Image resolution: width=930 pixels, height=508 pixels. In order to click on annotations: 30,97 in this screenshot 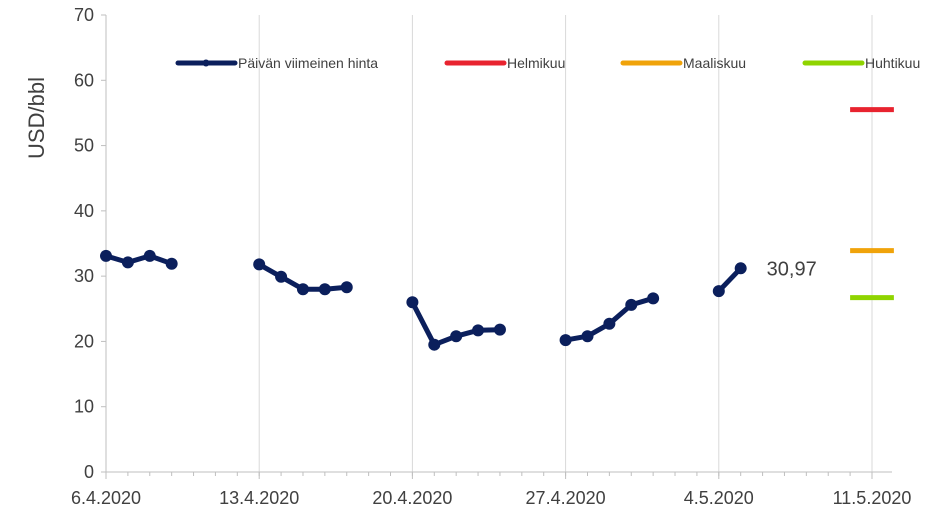, I will do `click(792, 269)`.